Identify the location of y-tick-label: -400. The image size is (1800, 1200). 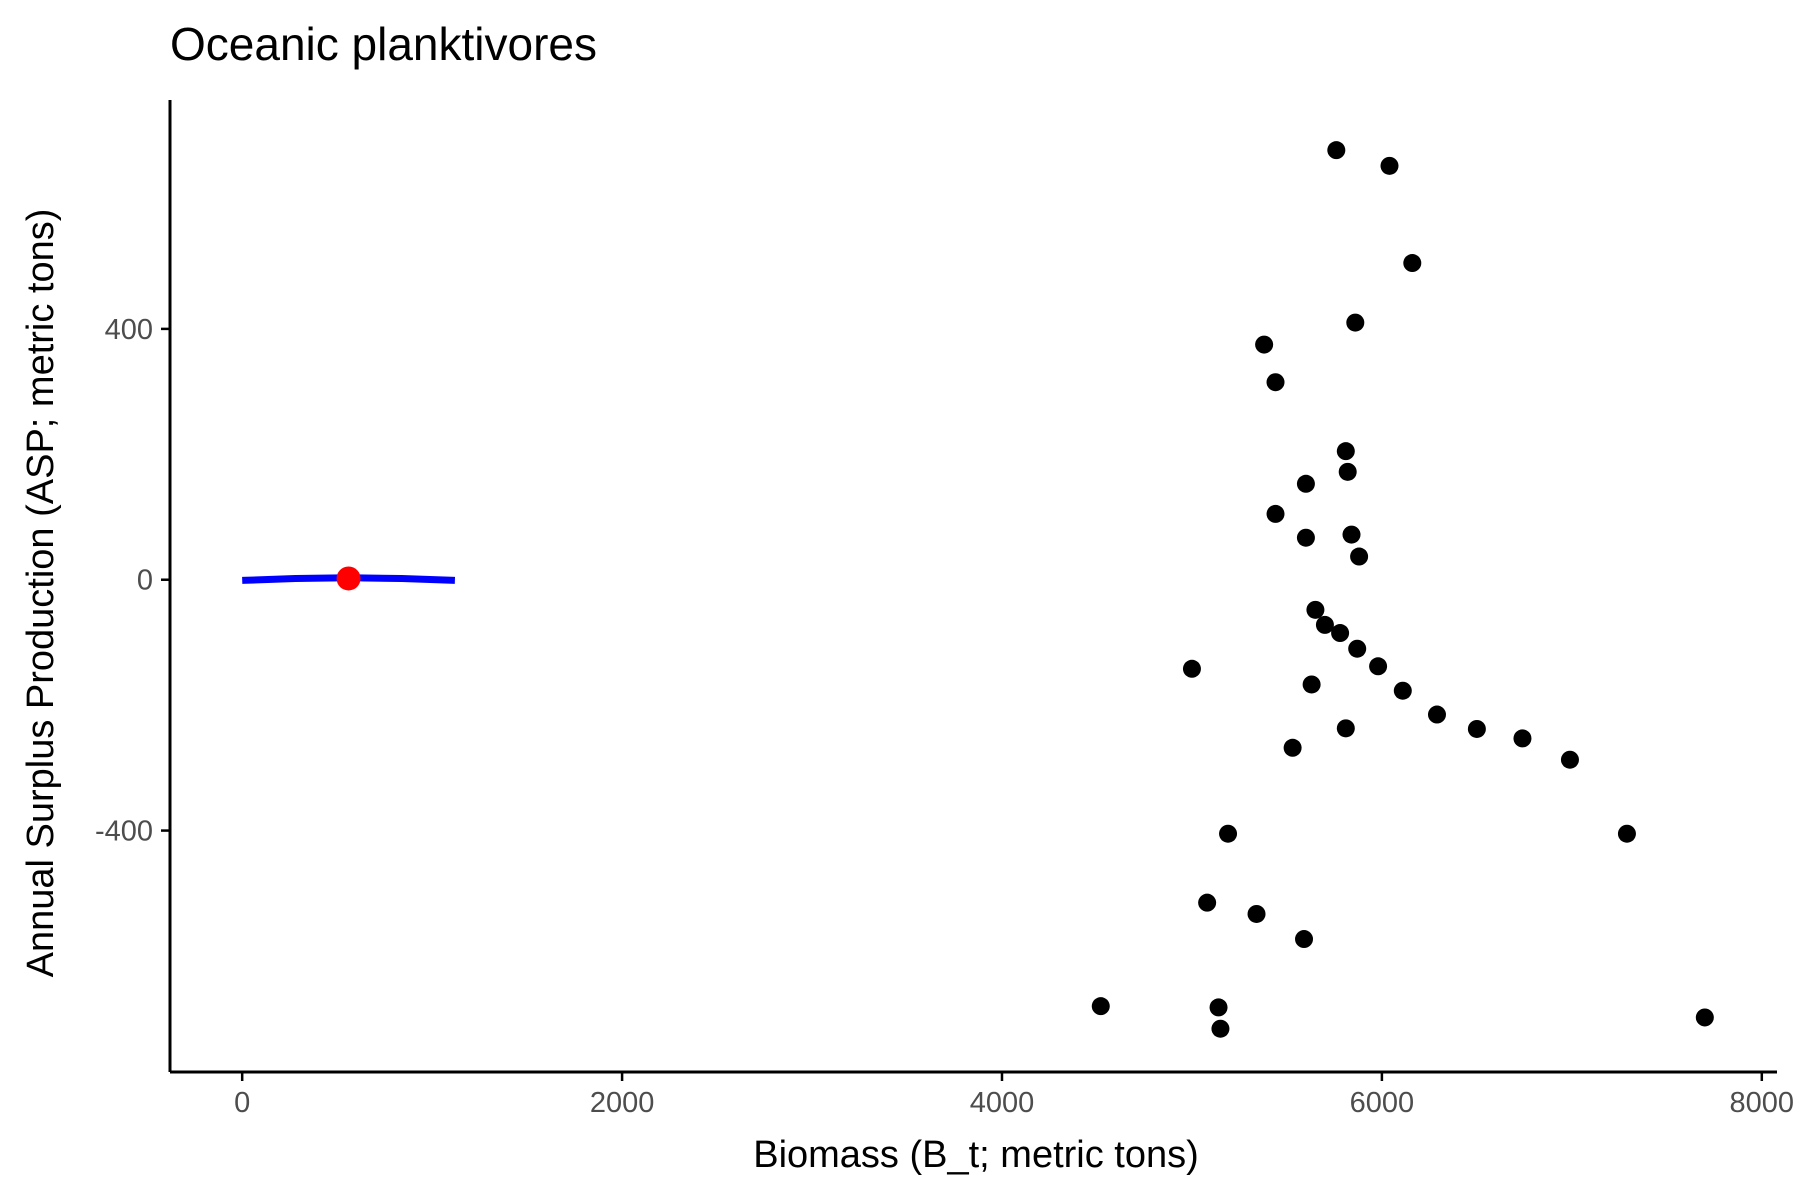
(124, 832).